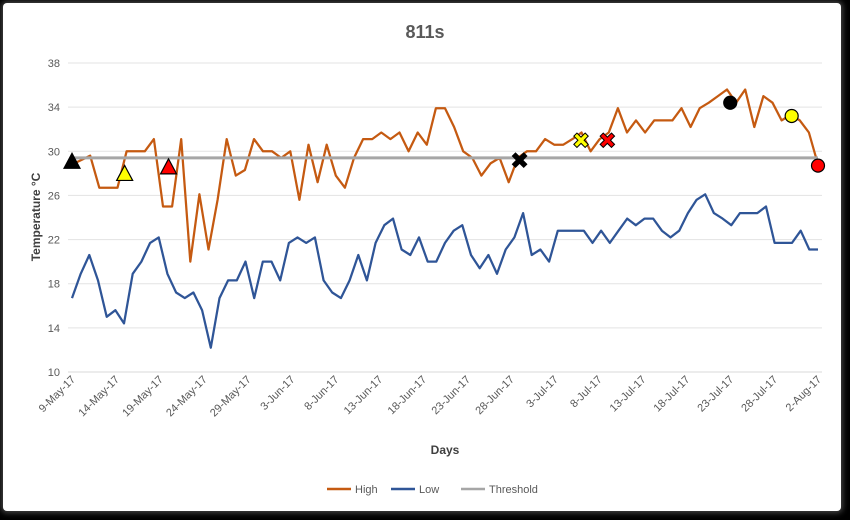  I want to click on y-tick-label: 38, so click(54, 64).